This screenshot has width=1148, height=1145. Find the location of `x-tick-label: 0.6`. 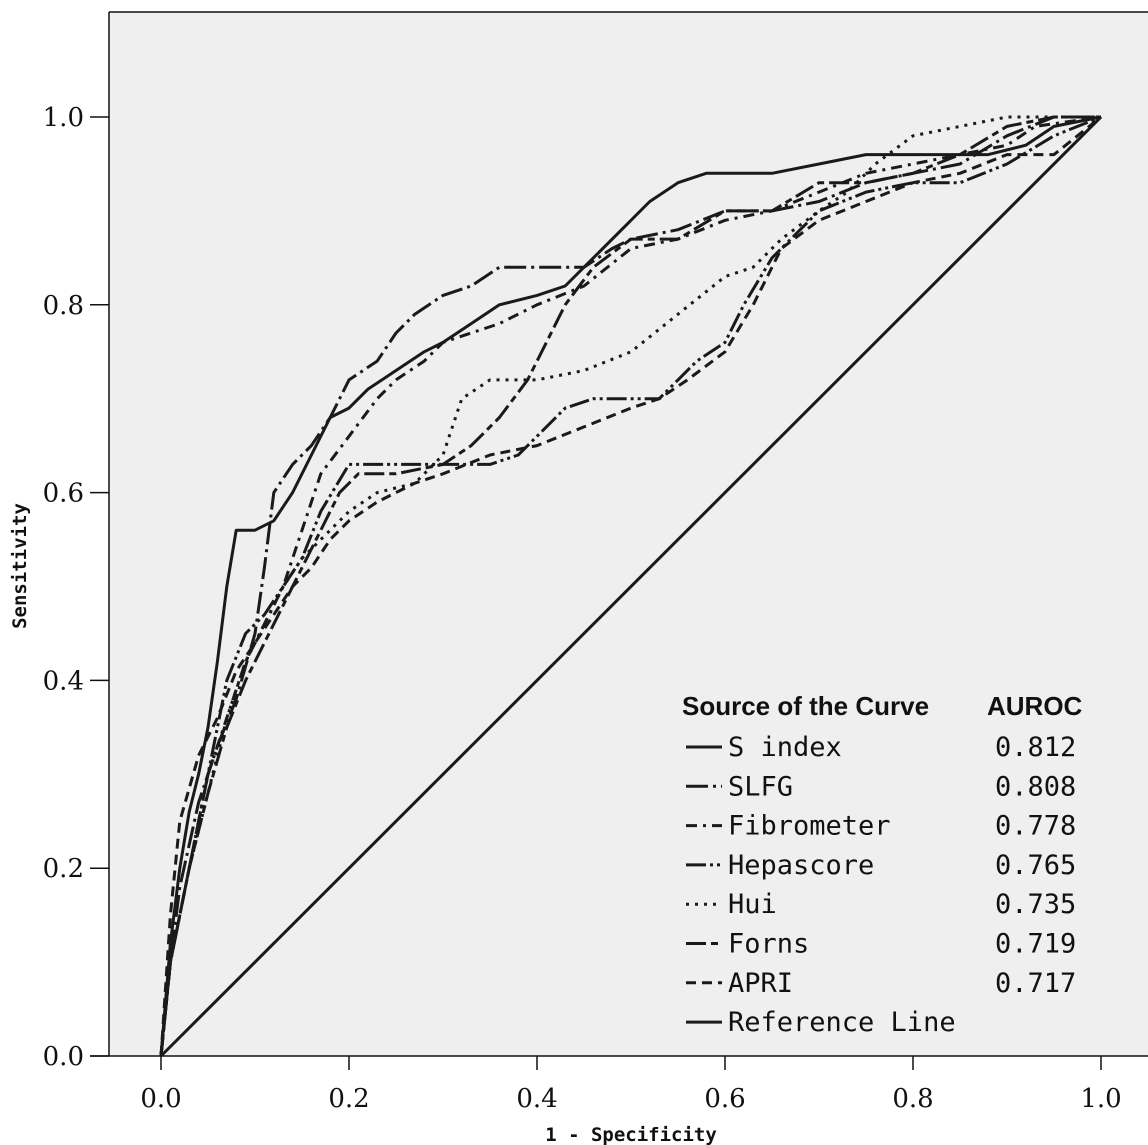

x-tick-label: 0.6 is located at coordinates (724, 1099).